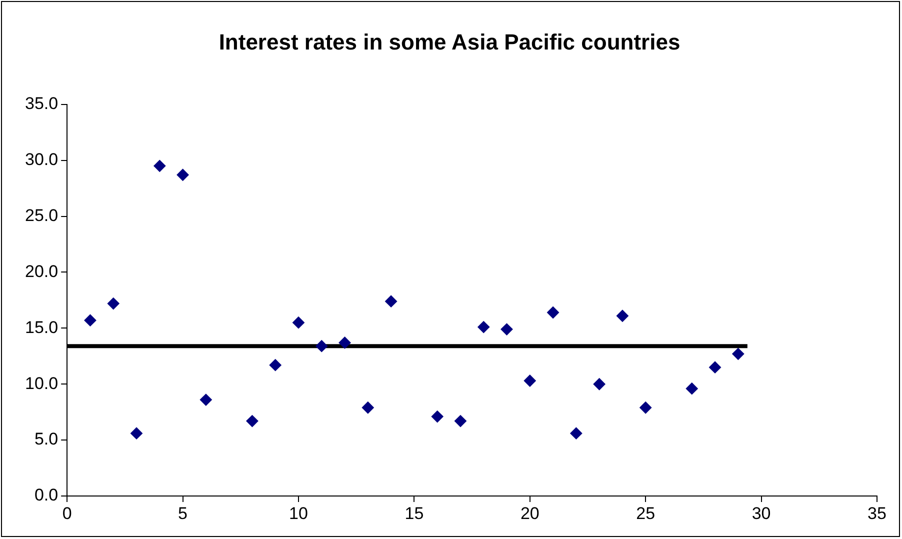  I want to click on chart-title: Interest rates in some Asia Pacific countries, so click(449, 41).